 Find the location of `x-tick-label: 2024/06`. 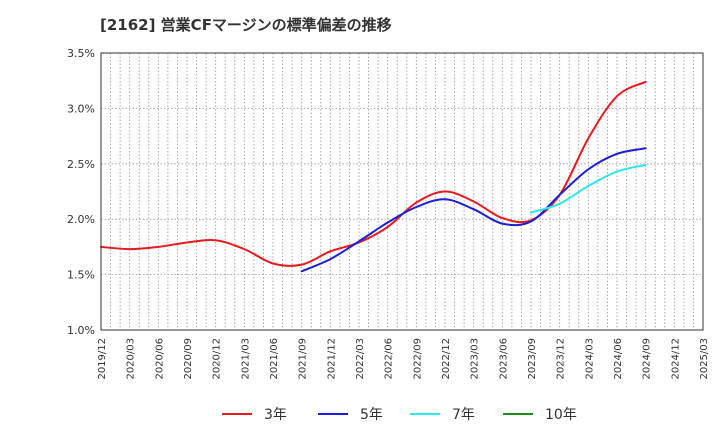

x-tick-label: 2024/06 is located at coordinates (618, 359).